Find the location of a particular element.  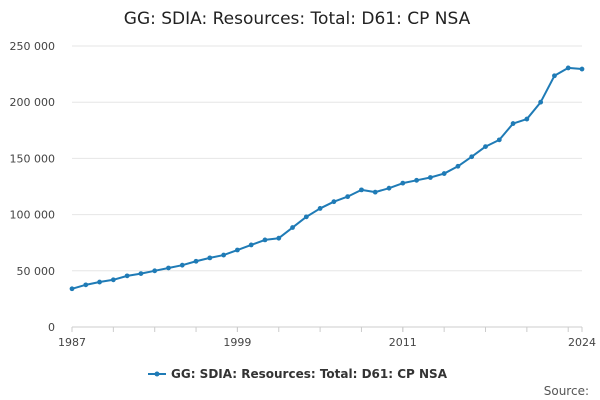

x-tick-label: 2024 is located at coordinates (582, 342).